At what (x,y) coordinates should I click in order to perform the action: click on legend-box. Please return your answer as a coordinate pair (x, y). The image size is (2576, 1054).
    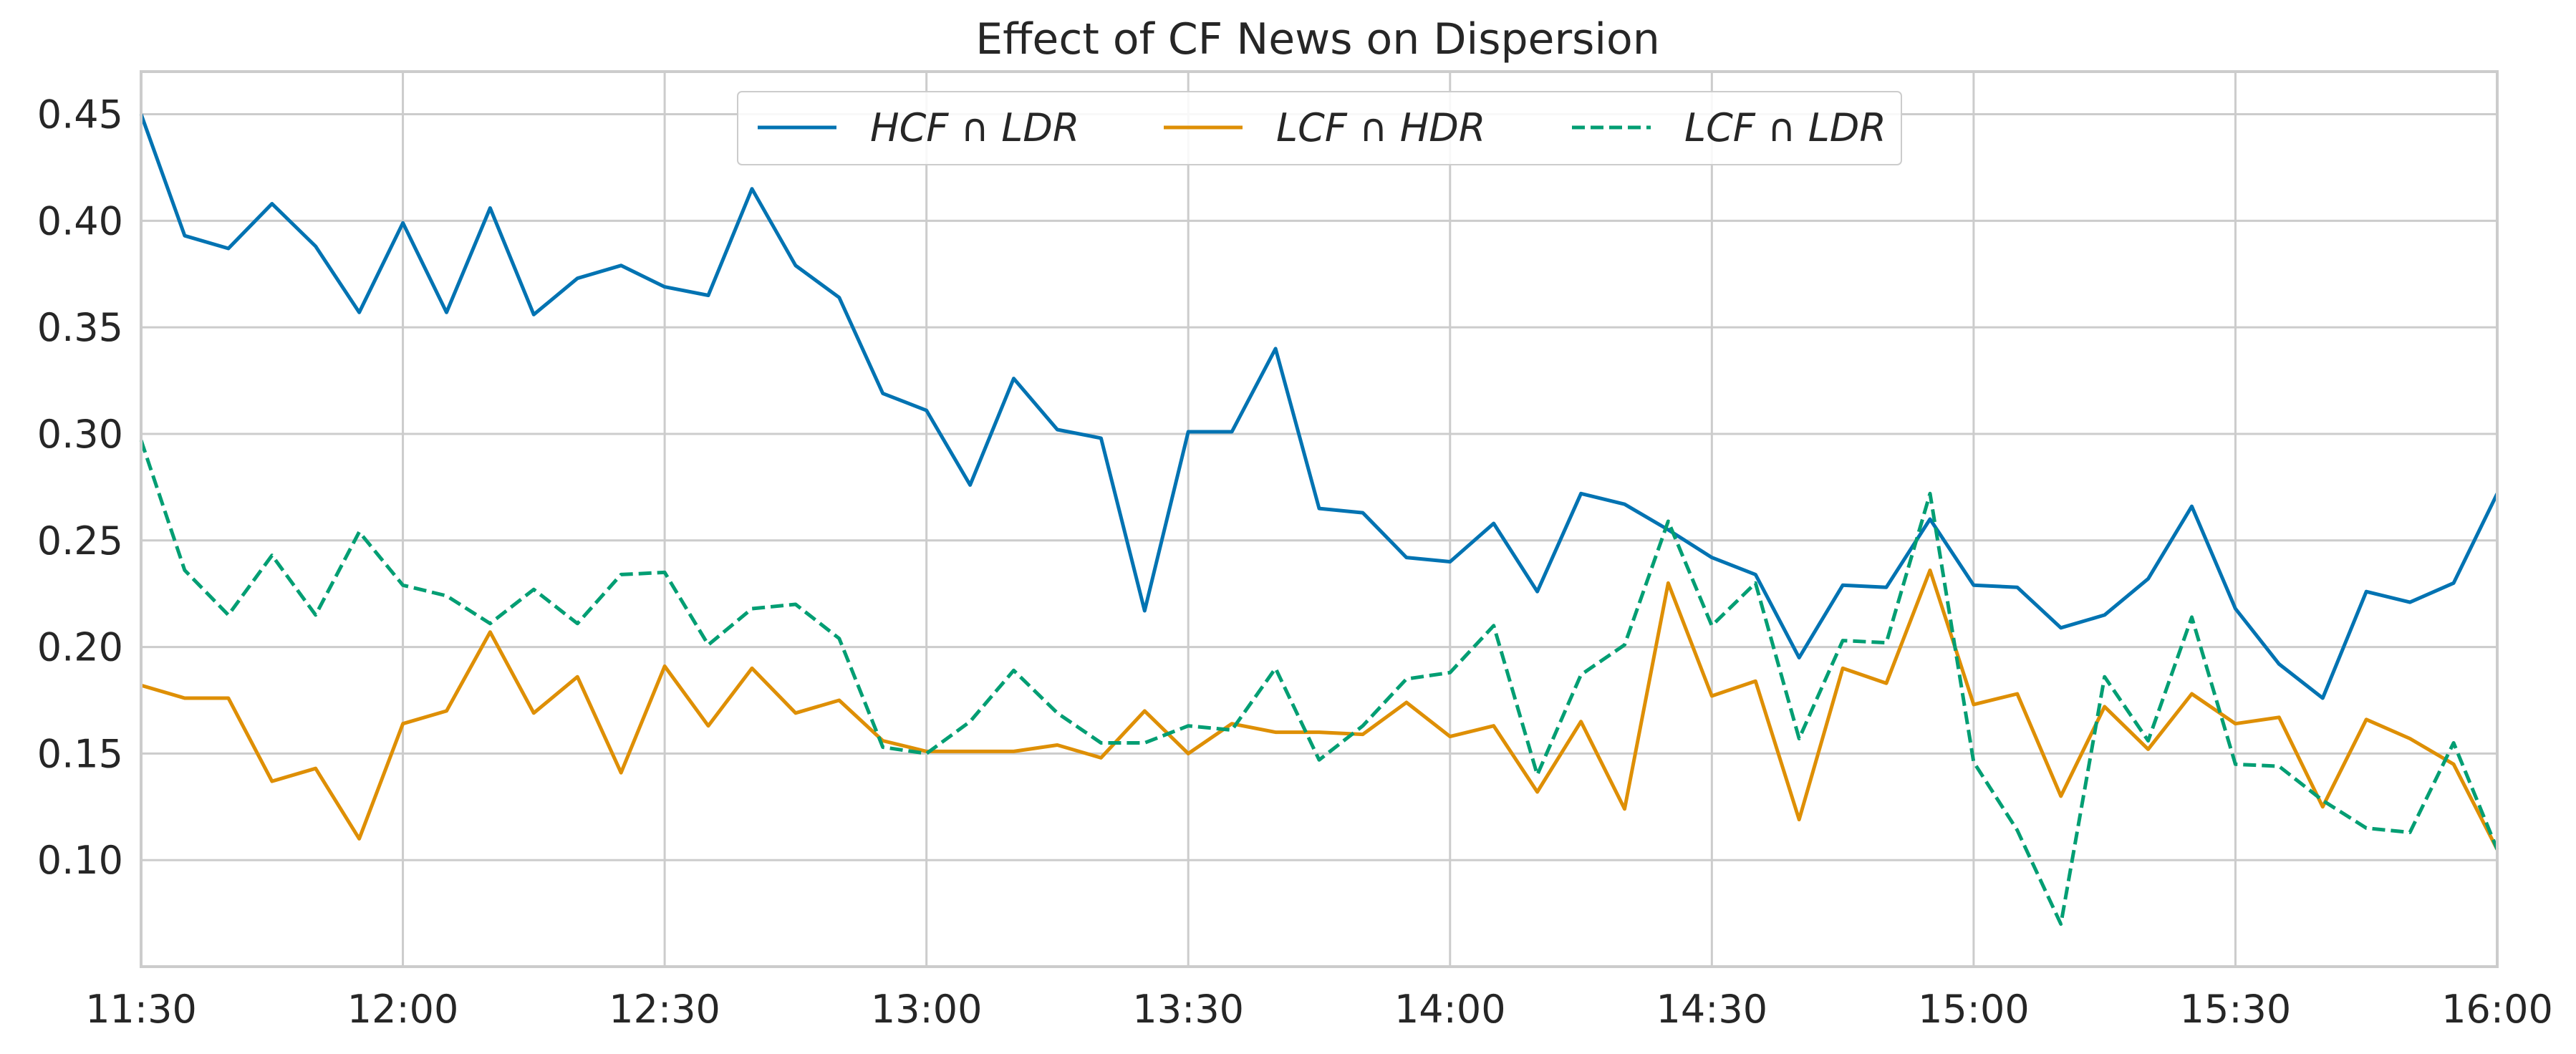
    Looking at the image, I should click on (1319, 128).